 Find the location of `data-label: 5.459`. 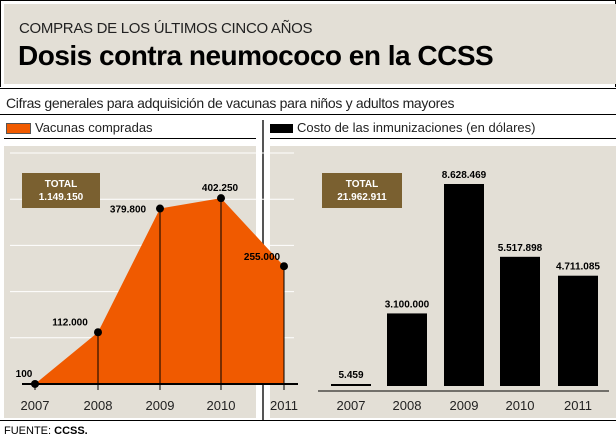

data-label: 5.459 is located at coordinates (350, 375).